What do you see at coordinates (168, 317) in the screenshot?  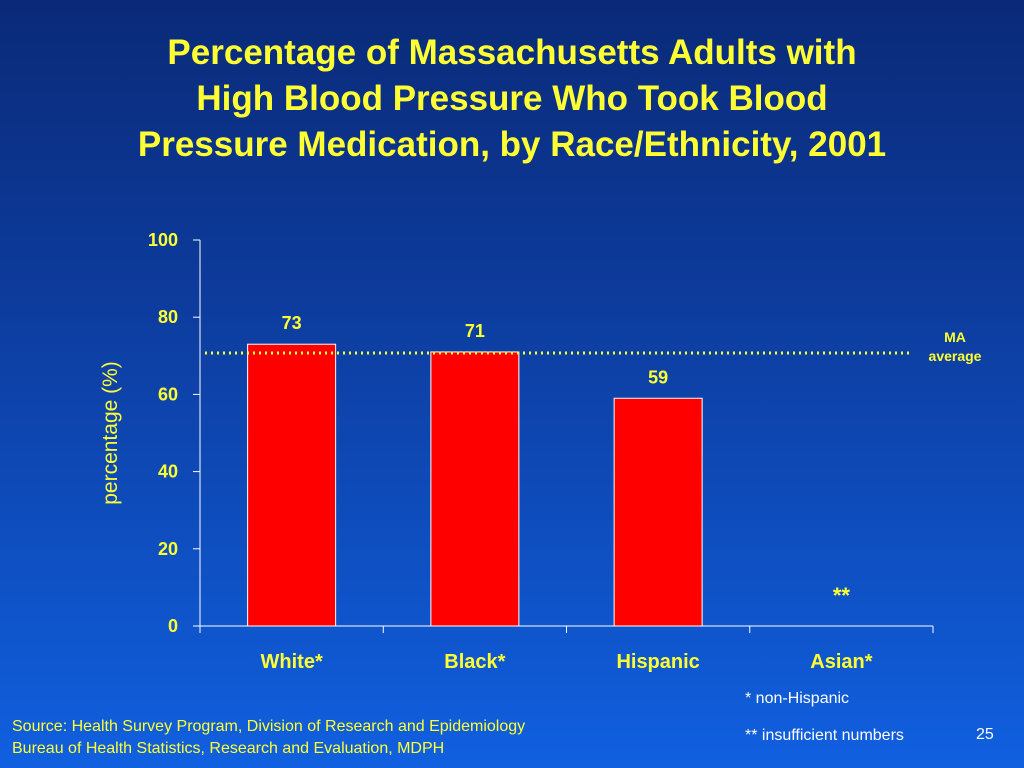 I see `y-tick-label: 80` at bounding box center [168, 317].